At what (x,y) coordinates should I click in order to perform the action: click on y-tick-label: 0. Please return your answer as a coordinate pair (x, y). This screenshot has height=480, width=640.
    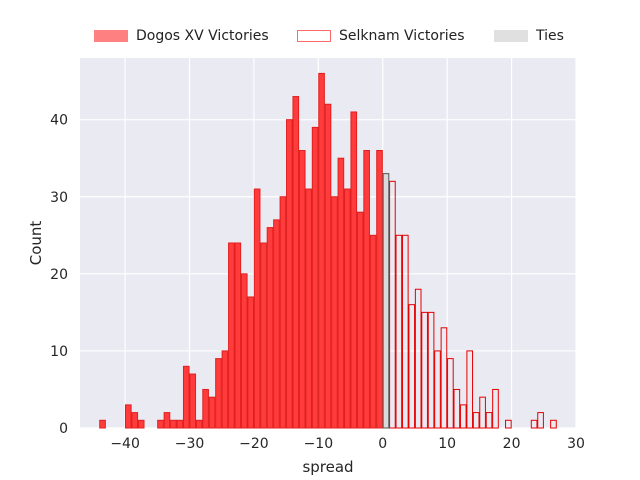
    Looking at the image, I should click on (63, 429).